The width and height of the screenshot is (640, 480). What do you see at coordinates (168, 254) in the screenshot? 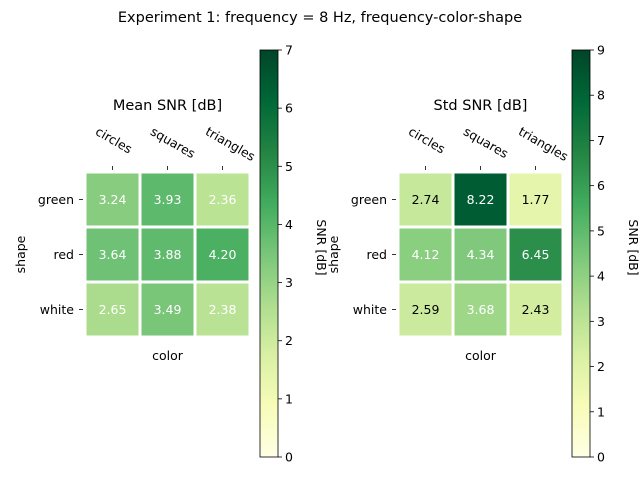
I see `cell-value-label: 3.88` at bounding box center [168, 254].